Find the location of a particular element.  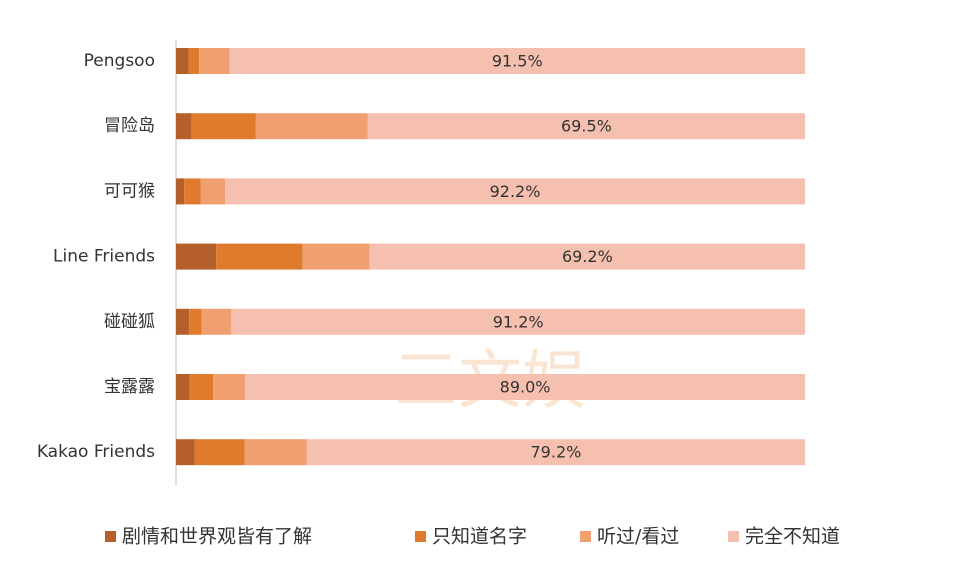

legend-label: 剧情和世界观皆有了解 is located at coordinates (217, 537).